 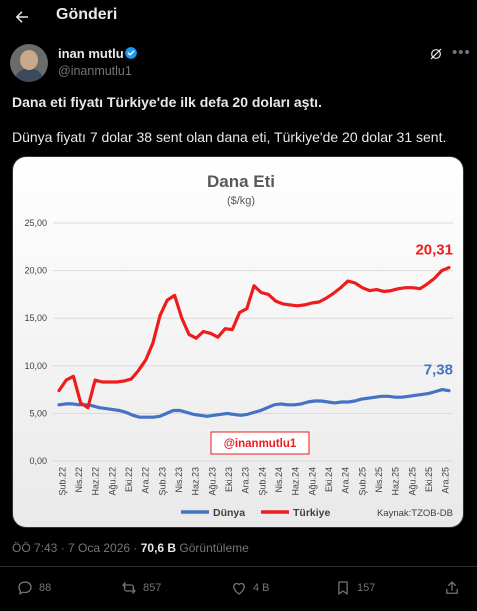 I want to click on post-author: inan mutlu @inanmutlu1 •••, so click(x=240, y=64).